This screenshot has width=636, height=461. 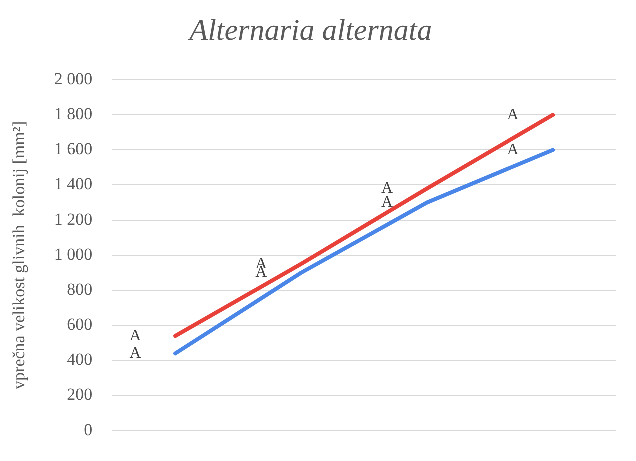 I want to click on y-tick-label: 800, so click(x=80, y=289).